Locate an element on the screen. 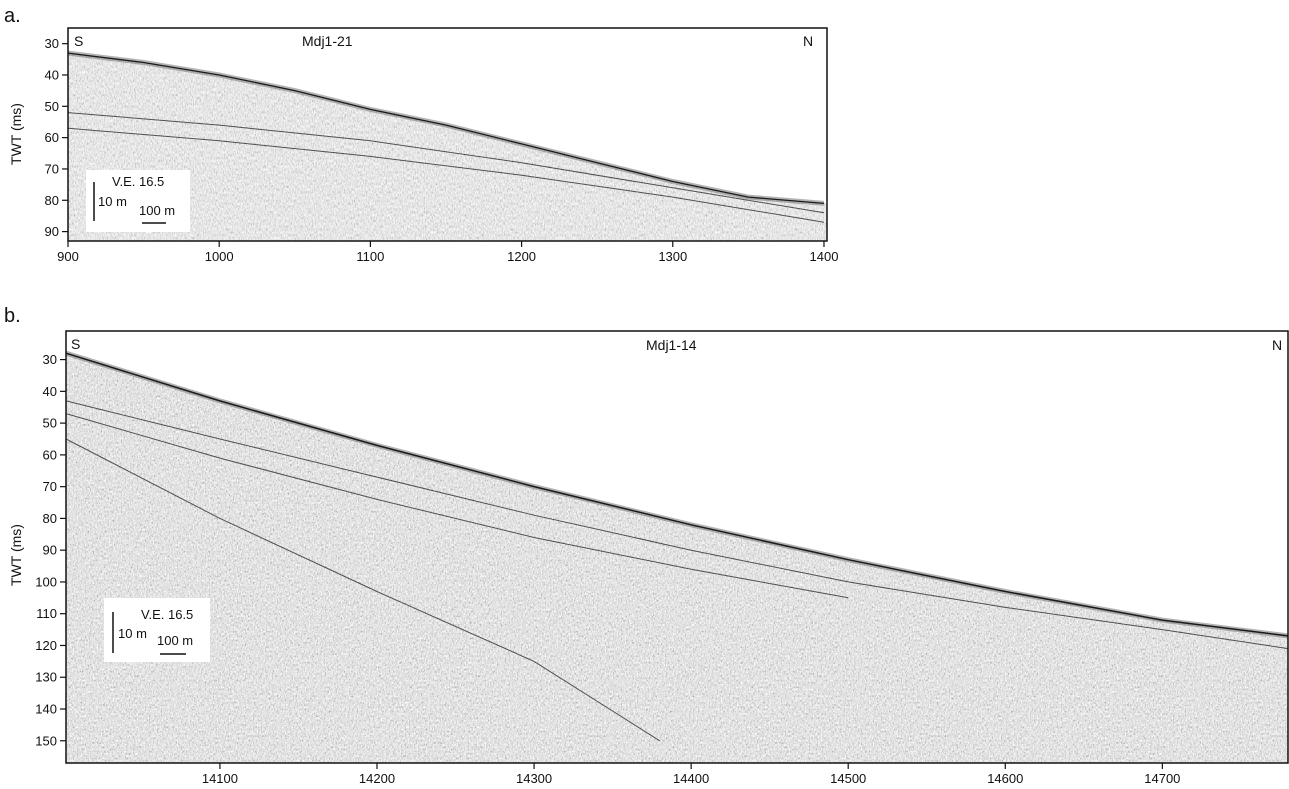 The width and height of the screenshot is (1289, 789). x-tick-label: 1400 is located at coordinates (824, 256).